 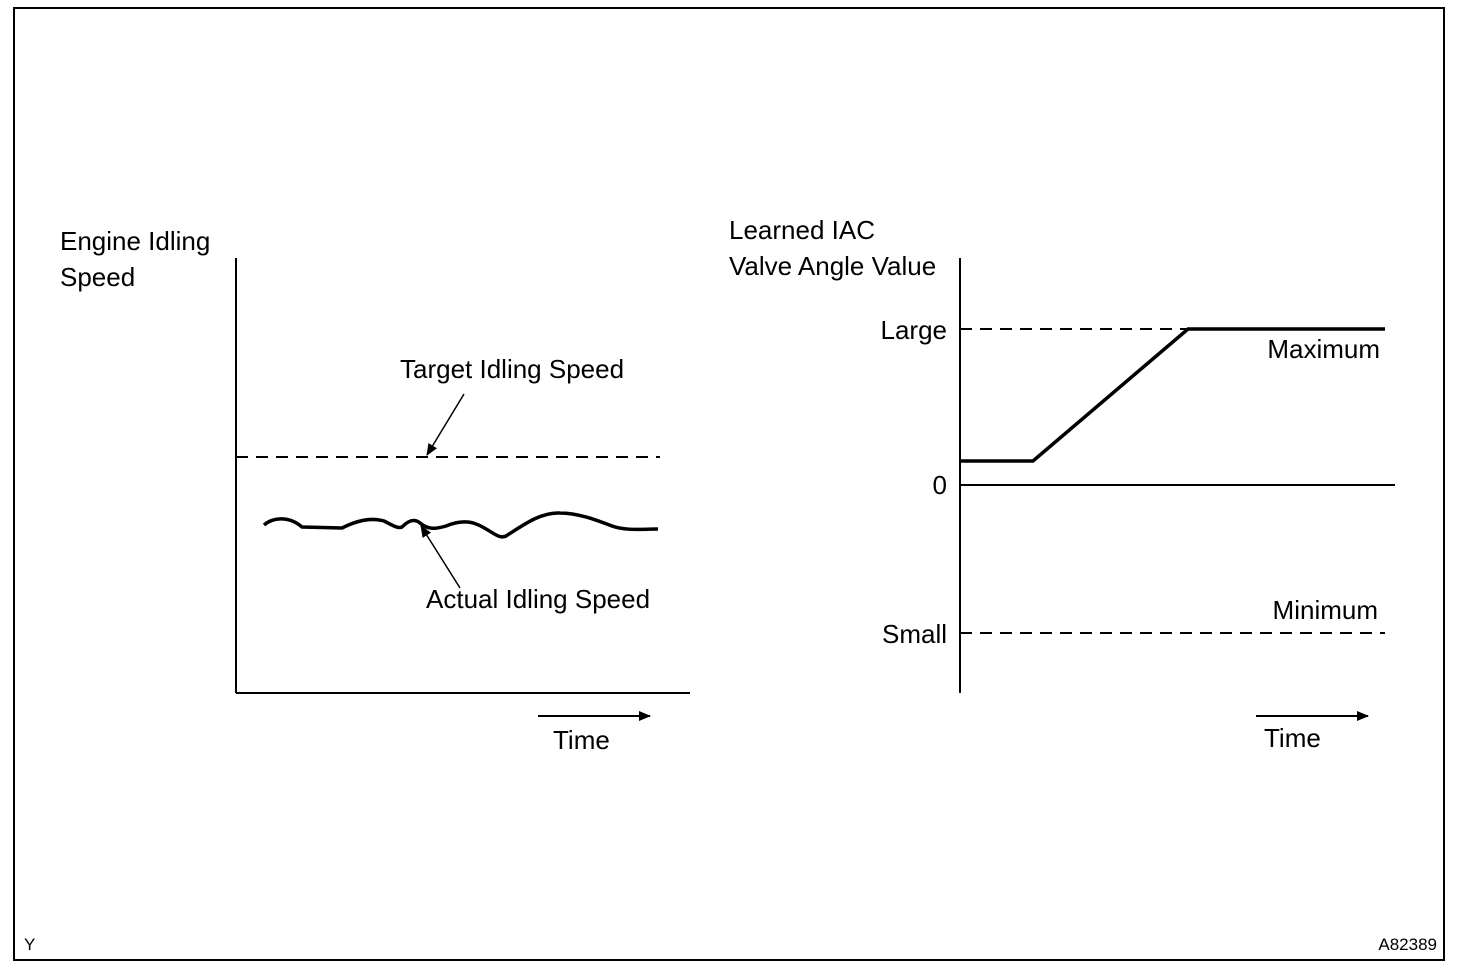 What do you see at coordinates (581, 740) in the screenshot?
I see `left-x-axis-label: Time` at bounding box center [581, 740].